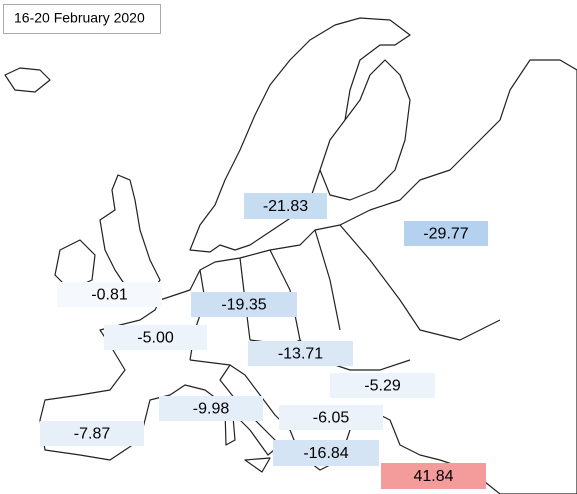 The width and height of the screenshot is (577, 494). I want to click on iceland, so click(27, 80).